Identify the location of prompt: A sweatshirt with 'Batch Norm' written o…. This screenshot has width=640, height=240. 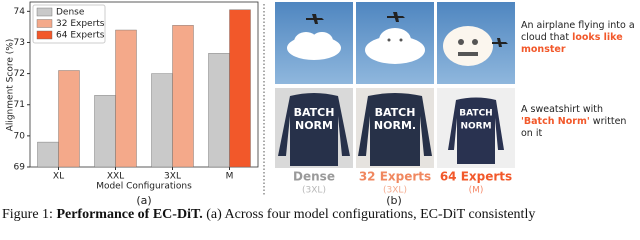
(580, 122).